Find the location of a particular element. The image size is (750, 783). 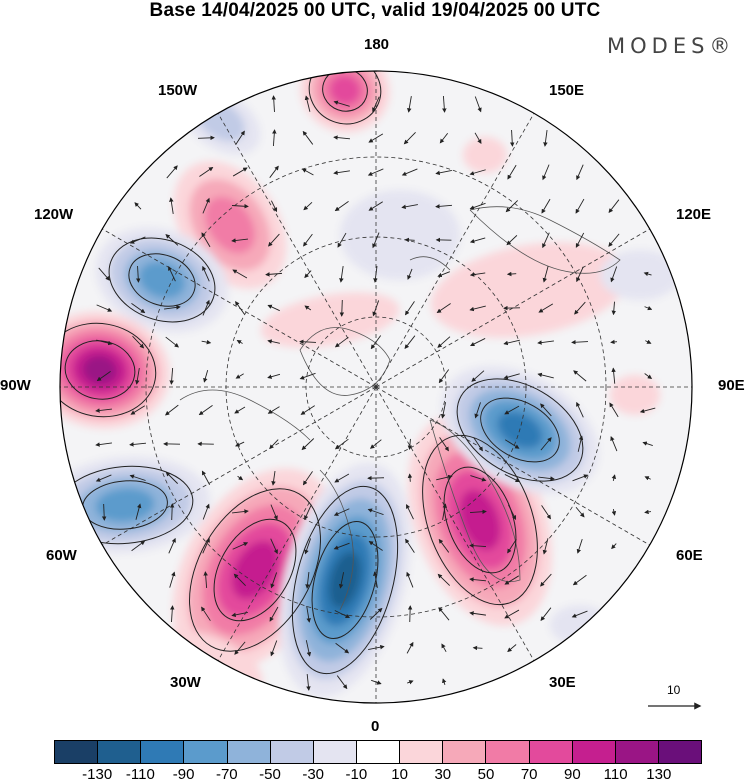

colorbar-tick-label: -10 is located at coordinates (356, 774).